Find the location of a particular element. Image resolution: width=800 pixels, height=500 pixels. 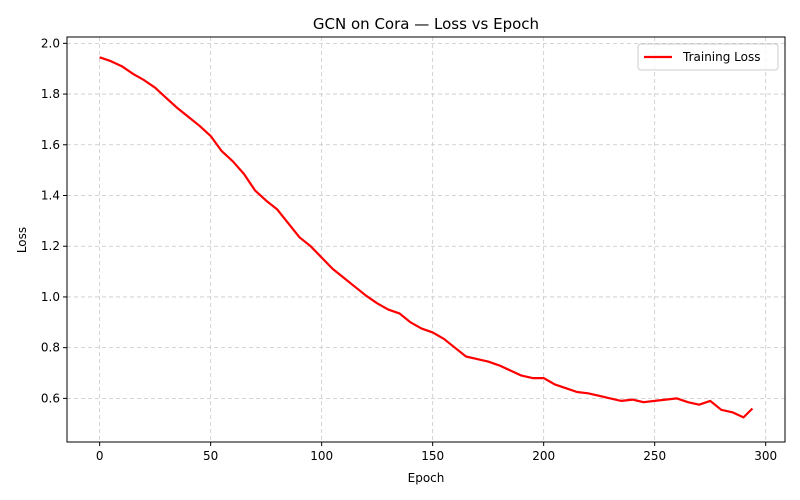

y-tick-label: 1.0 is located at coordinates (50, 297).